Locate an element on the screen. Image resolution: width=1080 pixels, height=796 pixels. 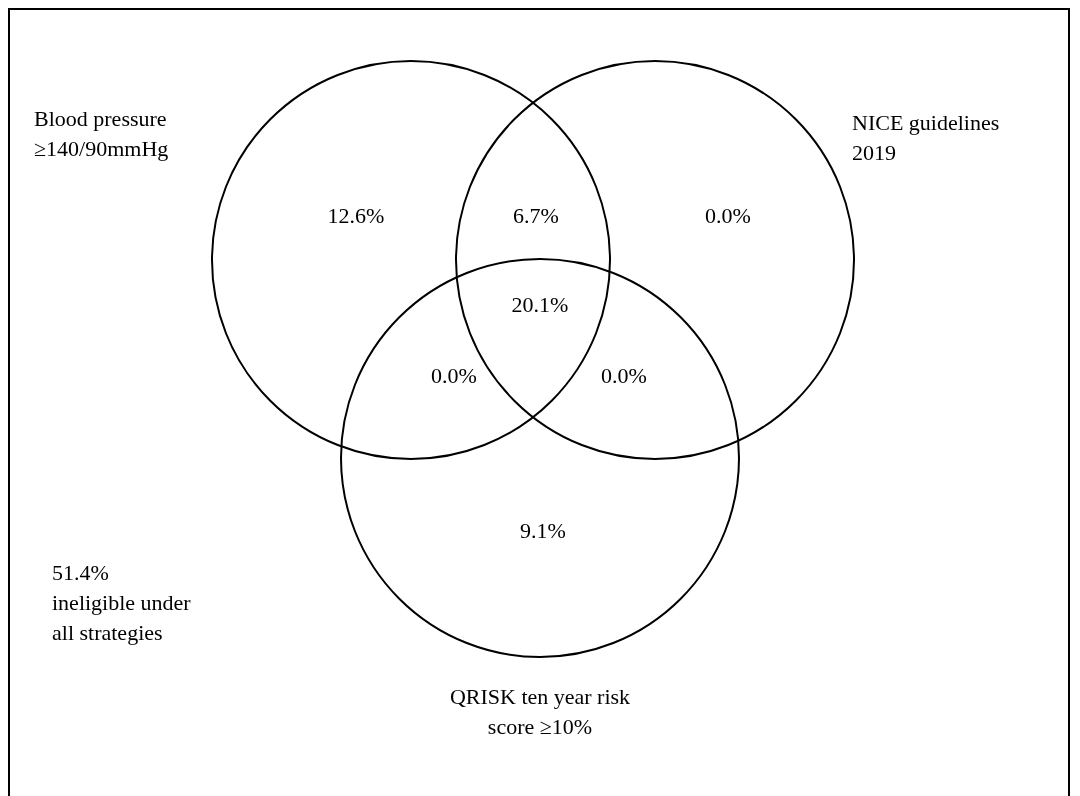
data-label: 12.6% is located at coordinates (356, 215).